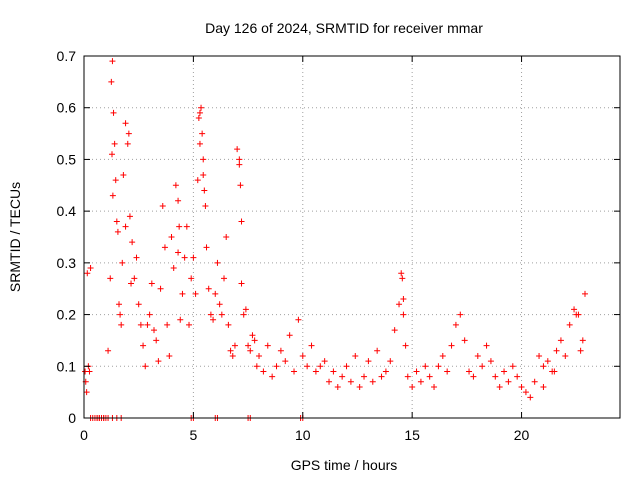  Describe the element at coordinates (72, 418) in the screenshot. I see `y-tick-label: 0` at that location.